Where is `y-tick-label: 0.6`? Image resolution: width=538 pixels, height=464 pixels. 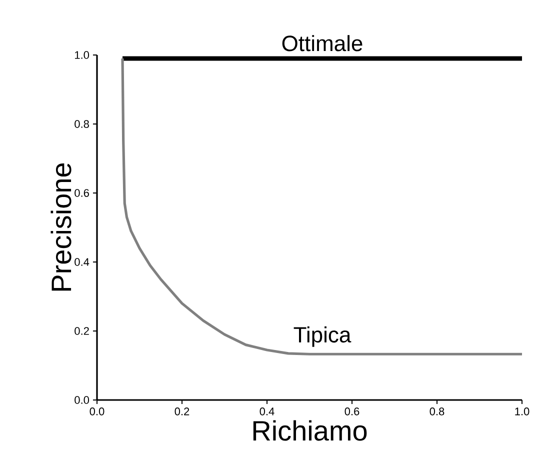
y-tick-label: 0.6 is located at coordinates (81, 193).